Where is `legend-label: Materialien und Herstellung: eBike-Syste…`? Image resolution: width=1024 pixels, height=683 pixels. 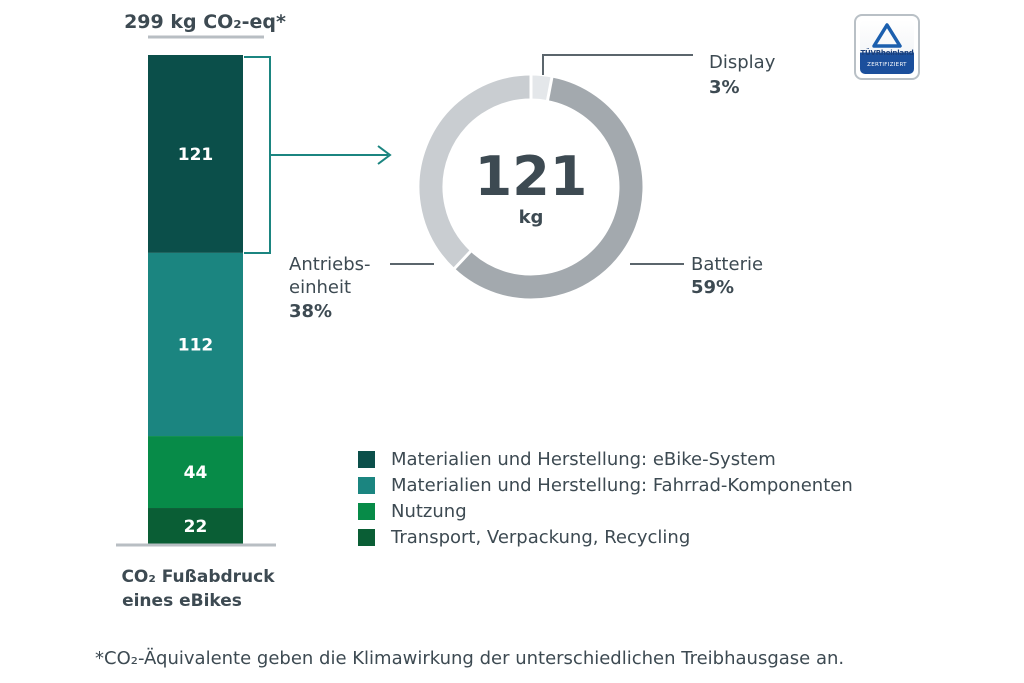
legend-label: Materialien und Herstellung: eBike-Syste… is located at coordinates (583, 459).